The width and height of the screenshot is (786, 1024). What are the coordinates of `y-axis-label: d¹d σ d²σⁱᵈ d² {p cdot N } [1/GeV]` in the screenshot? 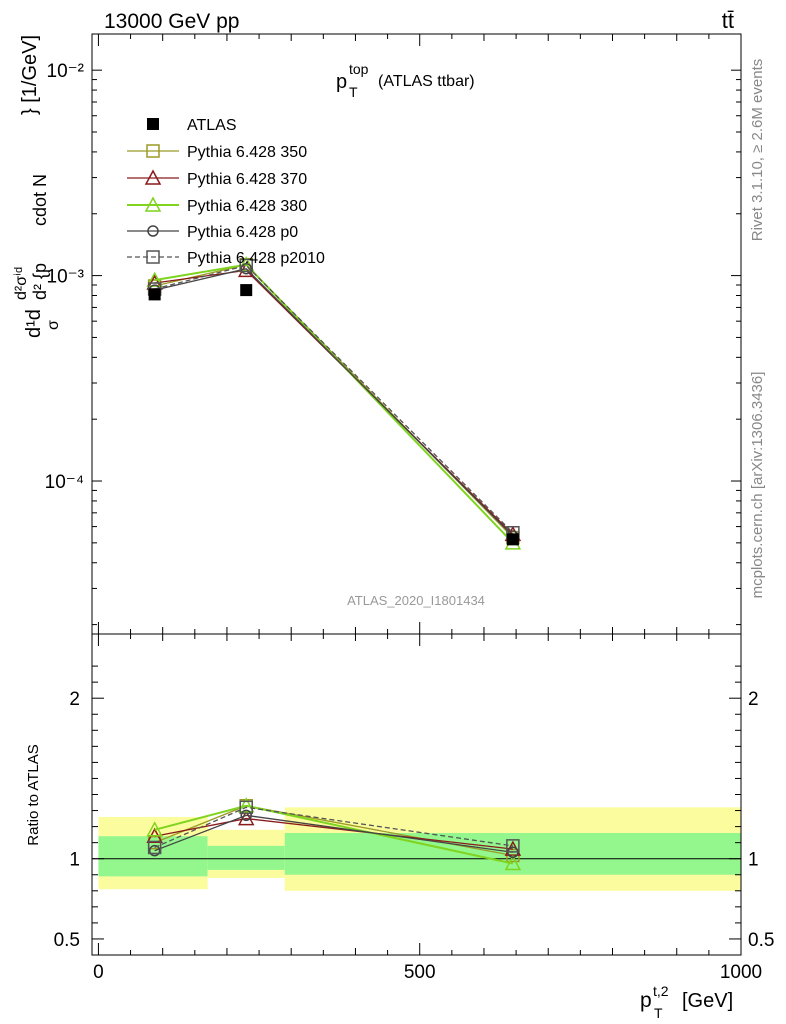 It's located at (37, 186).